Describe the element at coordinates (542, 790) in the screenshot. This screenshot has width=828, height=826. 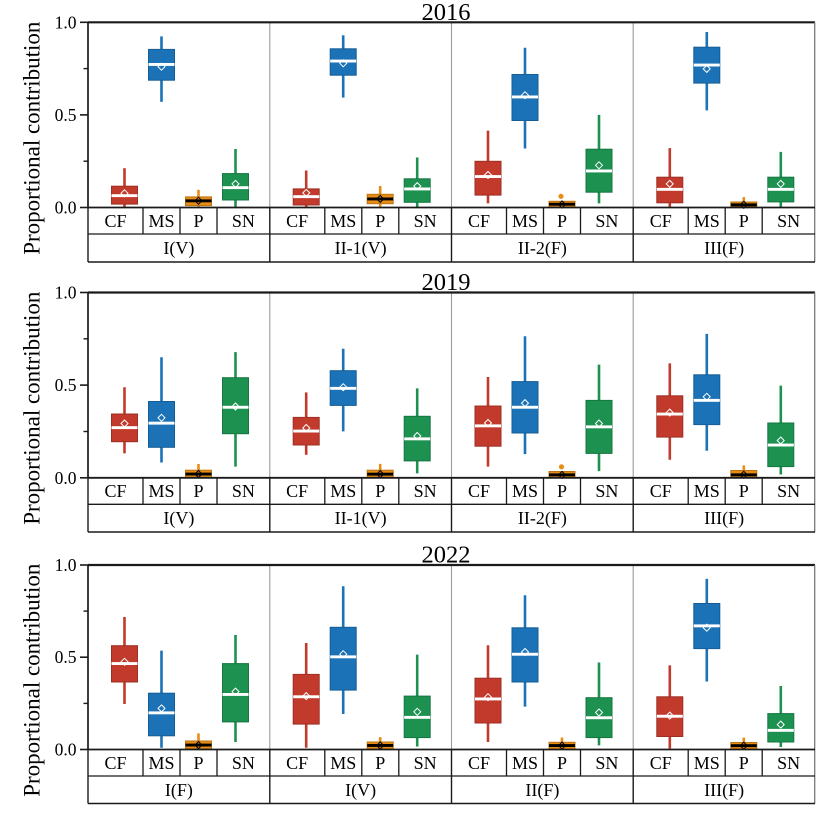
I see `svg-text: II(F)` at that location.